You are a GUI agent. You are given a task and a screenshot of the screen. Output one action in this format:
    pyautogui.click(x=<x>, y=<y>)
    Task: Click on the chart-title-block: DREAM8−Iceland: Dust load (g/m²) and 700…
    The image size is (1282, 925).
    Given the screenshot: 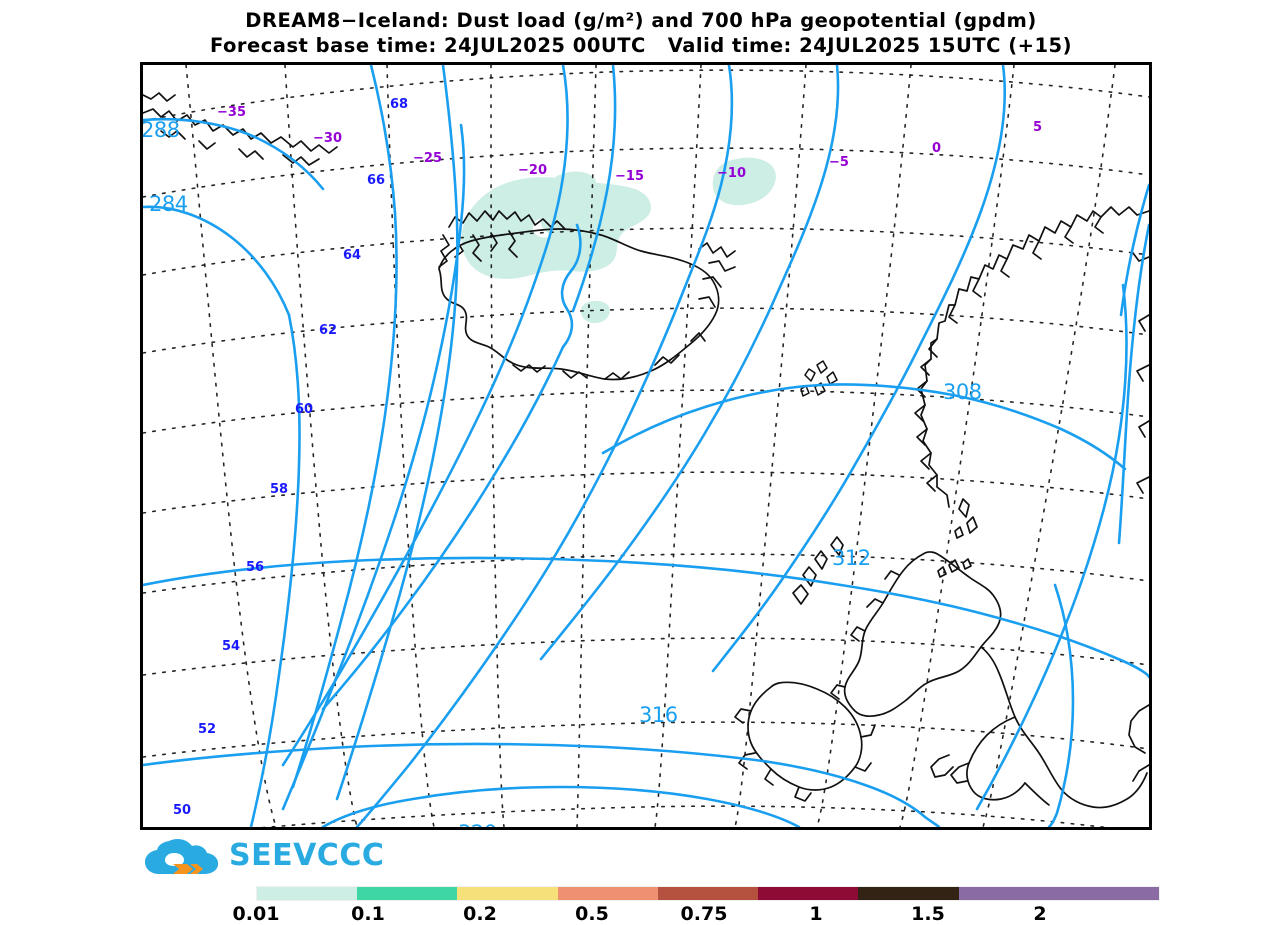 What is the action you would take?
    pyautogui.click(x=641, y=33)
    